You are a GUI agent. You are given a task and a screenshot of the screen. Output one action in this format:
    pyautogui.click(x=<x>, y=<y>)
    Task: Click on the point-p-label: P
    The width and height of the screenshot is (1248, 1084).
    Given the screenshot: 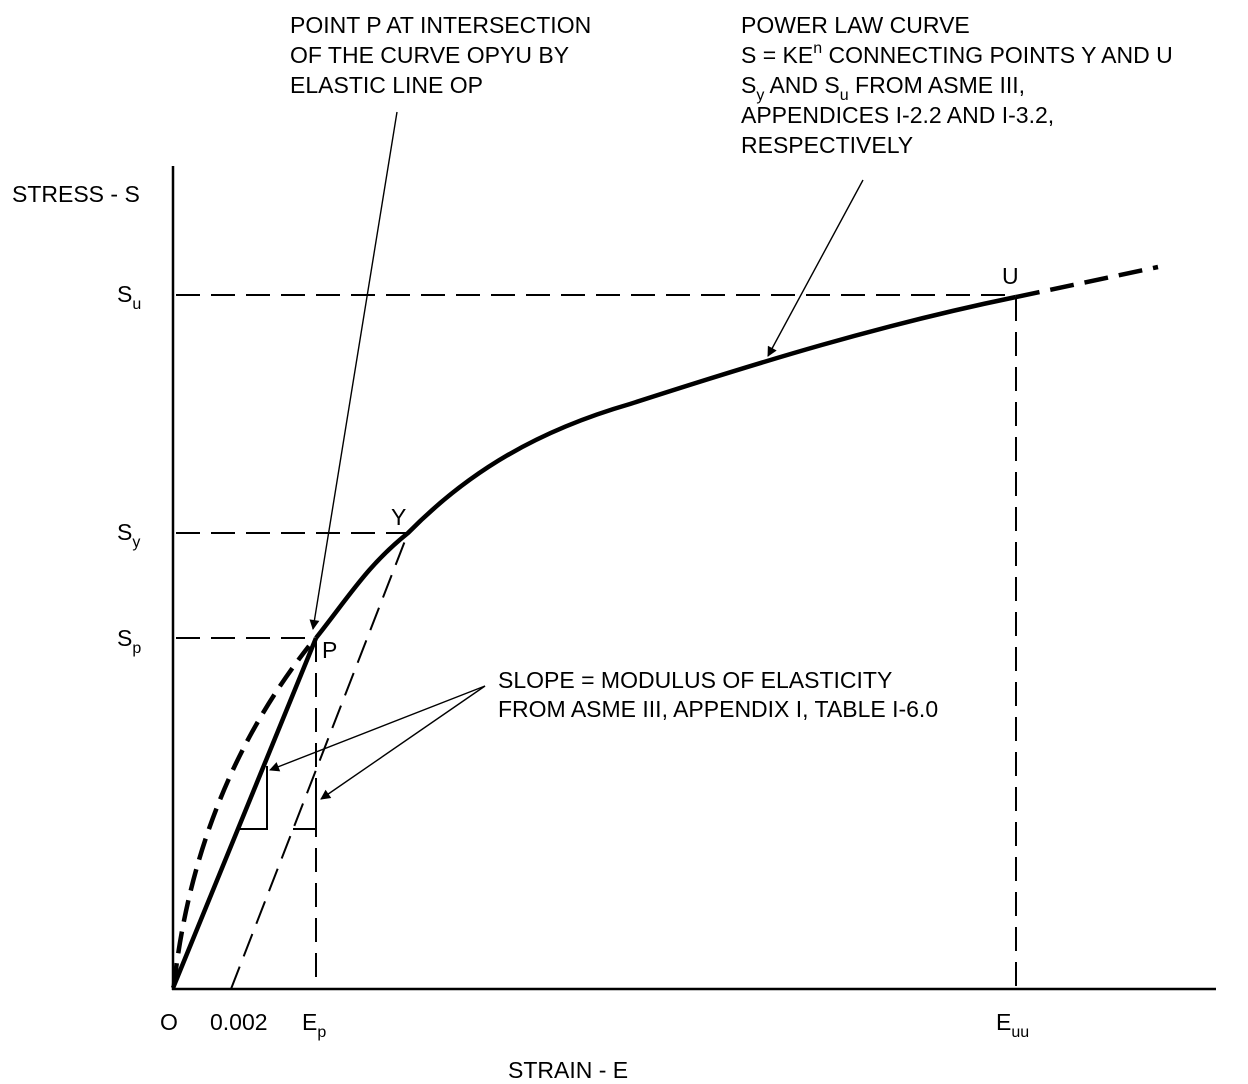 What is the action you would take?
    pyautogui.click(x=329, y=650)
    